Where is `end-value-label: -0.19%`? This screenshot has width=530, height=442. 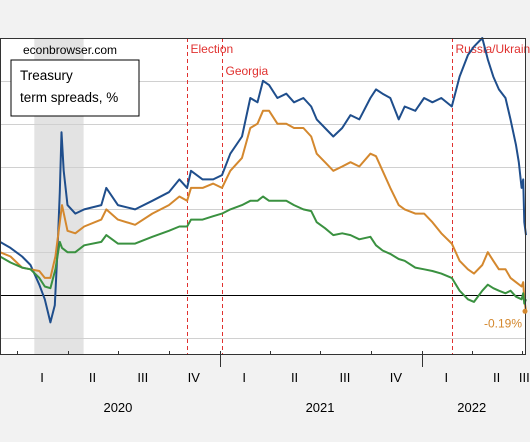 end-value-label: -0.19% is located at coordinates (503, 323).